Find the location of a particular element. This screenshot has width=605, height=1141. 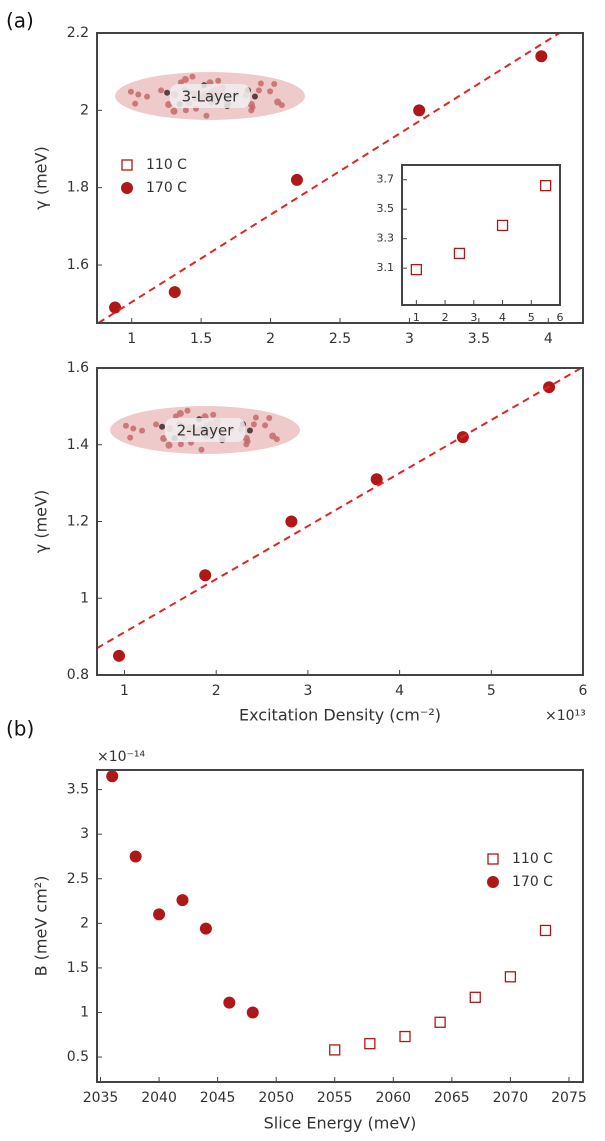

annotation: 2-Layer is located at coordinates (206, 431).